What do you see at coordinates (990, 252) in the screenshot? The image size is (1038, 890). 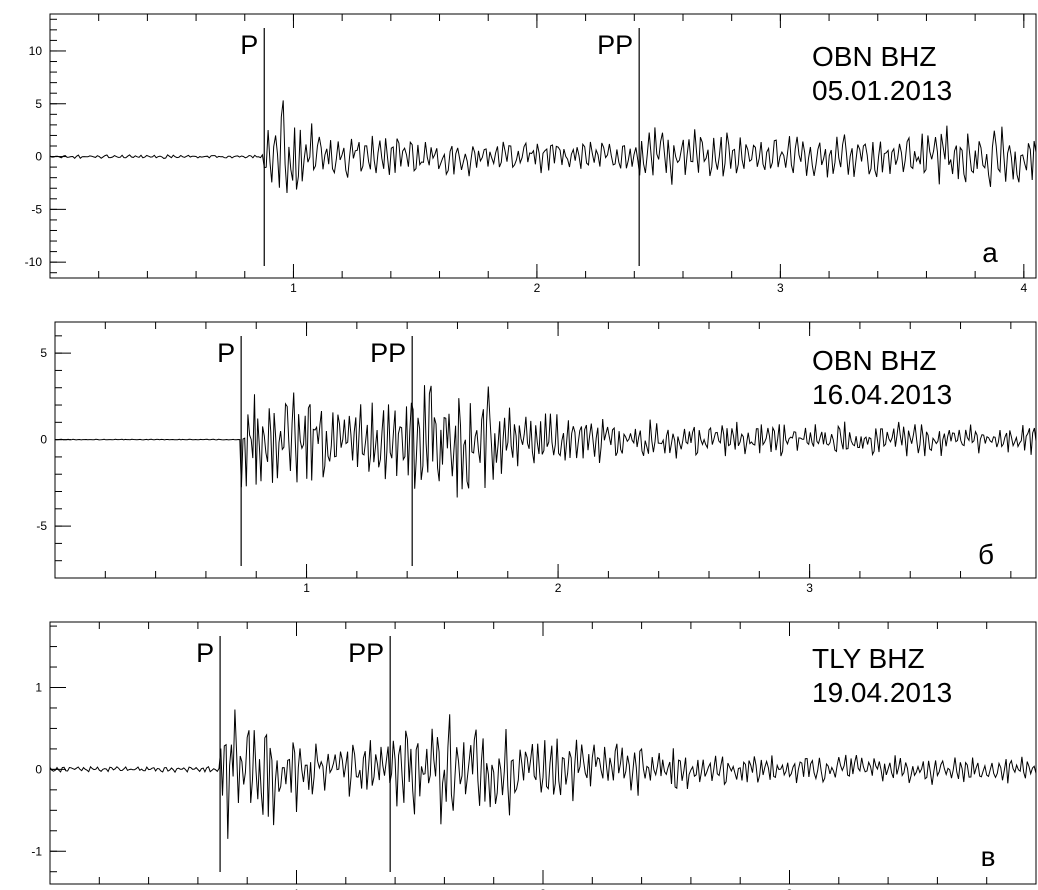 I see `panel-letter: а` at bounding box center [990, 252].